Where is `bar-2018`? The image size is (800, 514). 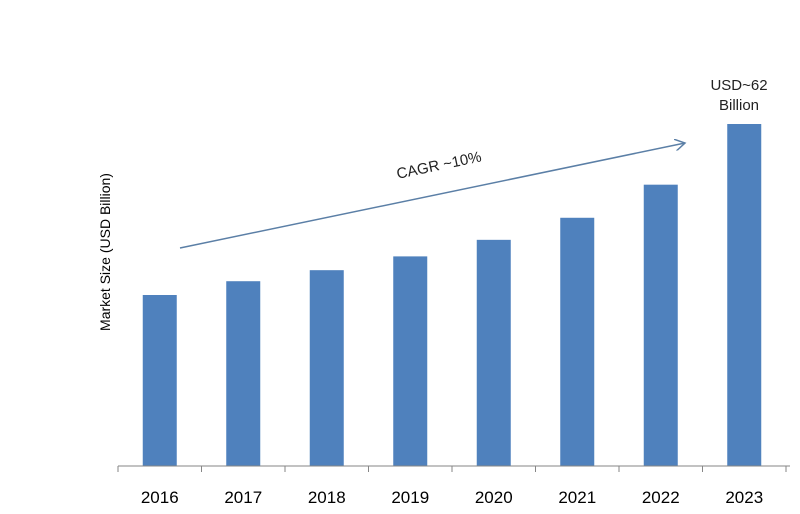
bar-2018 is located at coordinates (326, 368).